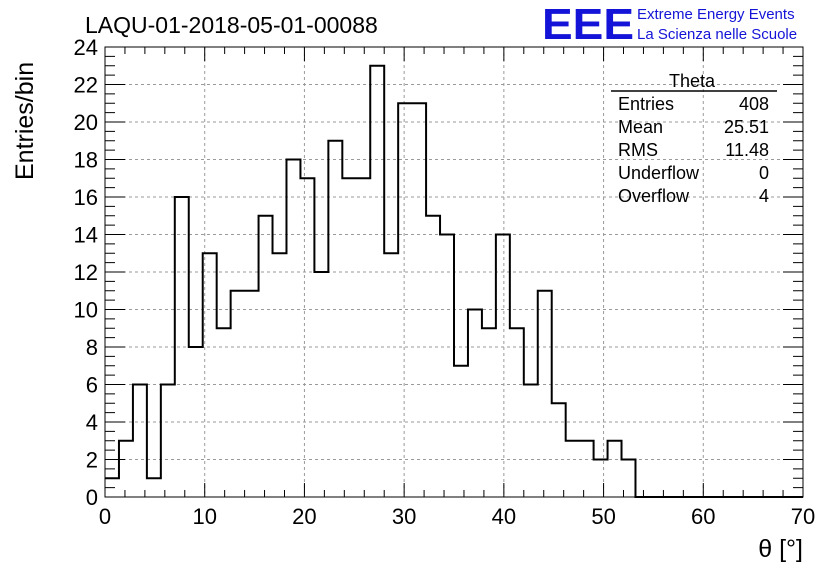 The width and height of the screenshot is (836, 572). Describe the element at coordinates (404, 516) in the screenshot. I see `x-tick-label: 30` at that location.